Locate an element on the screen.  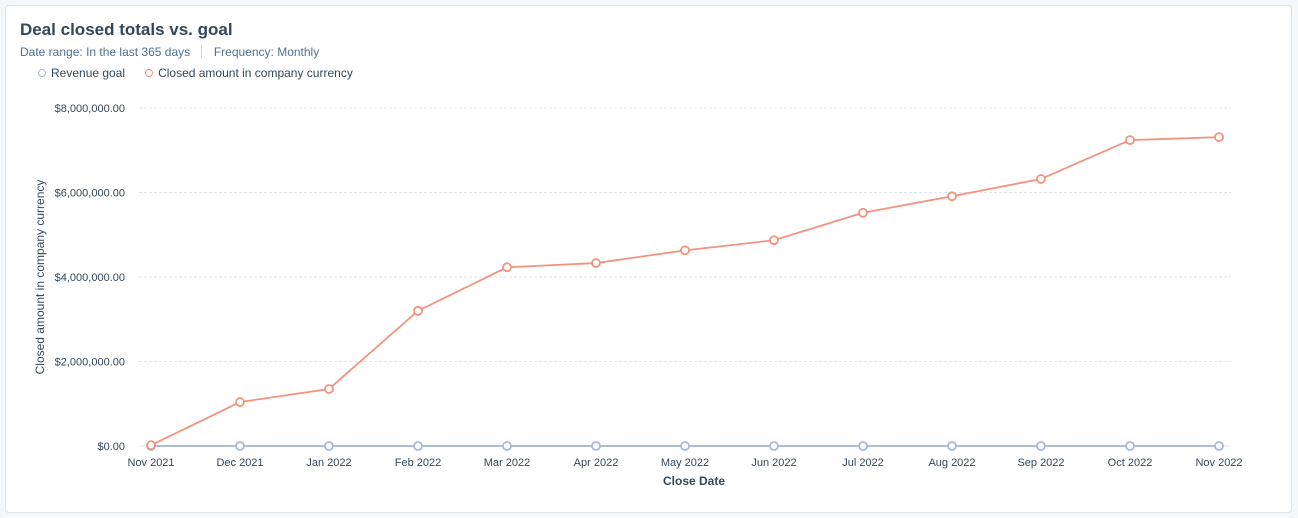
y-tick-label: $2,000,000.00 is located at coordinates (90, 363).